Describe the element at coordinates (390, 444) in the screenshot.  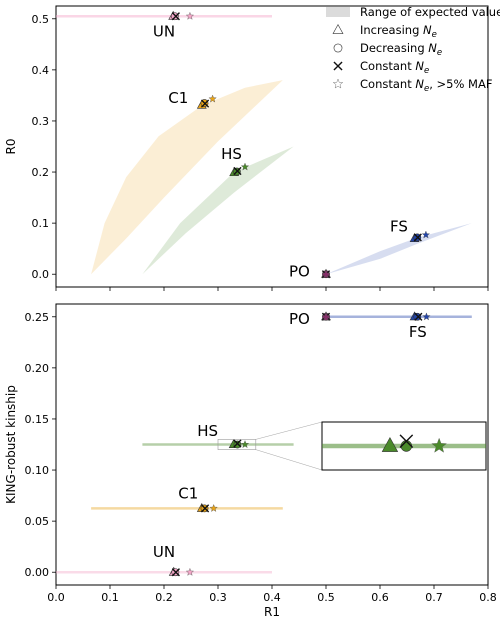
I see `inset-point-increasing` at that location.